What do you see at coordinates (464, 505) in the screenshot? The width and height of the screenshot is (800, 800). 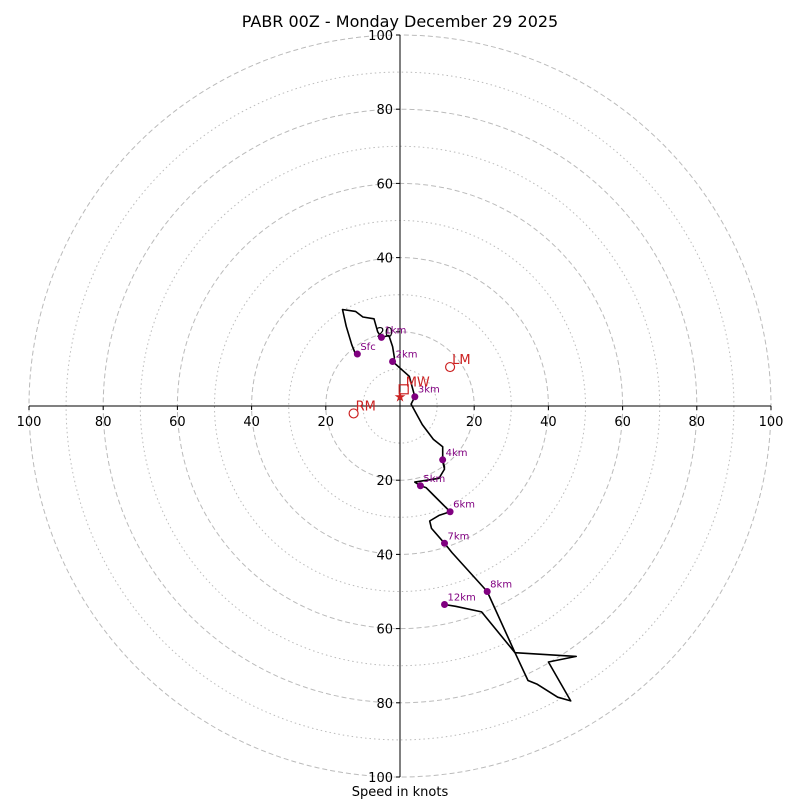 I see `height-marker-label: 6km` at bounding box center [464, 505].